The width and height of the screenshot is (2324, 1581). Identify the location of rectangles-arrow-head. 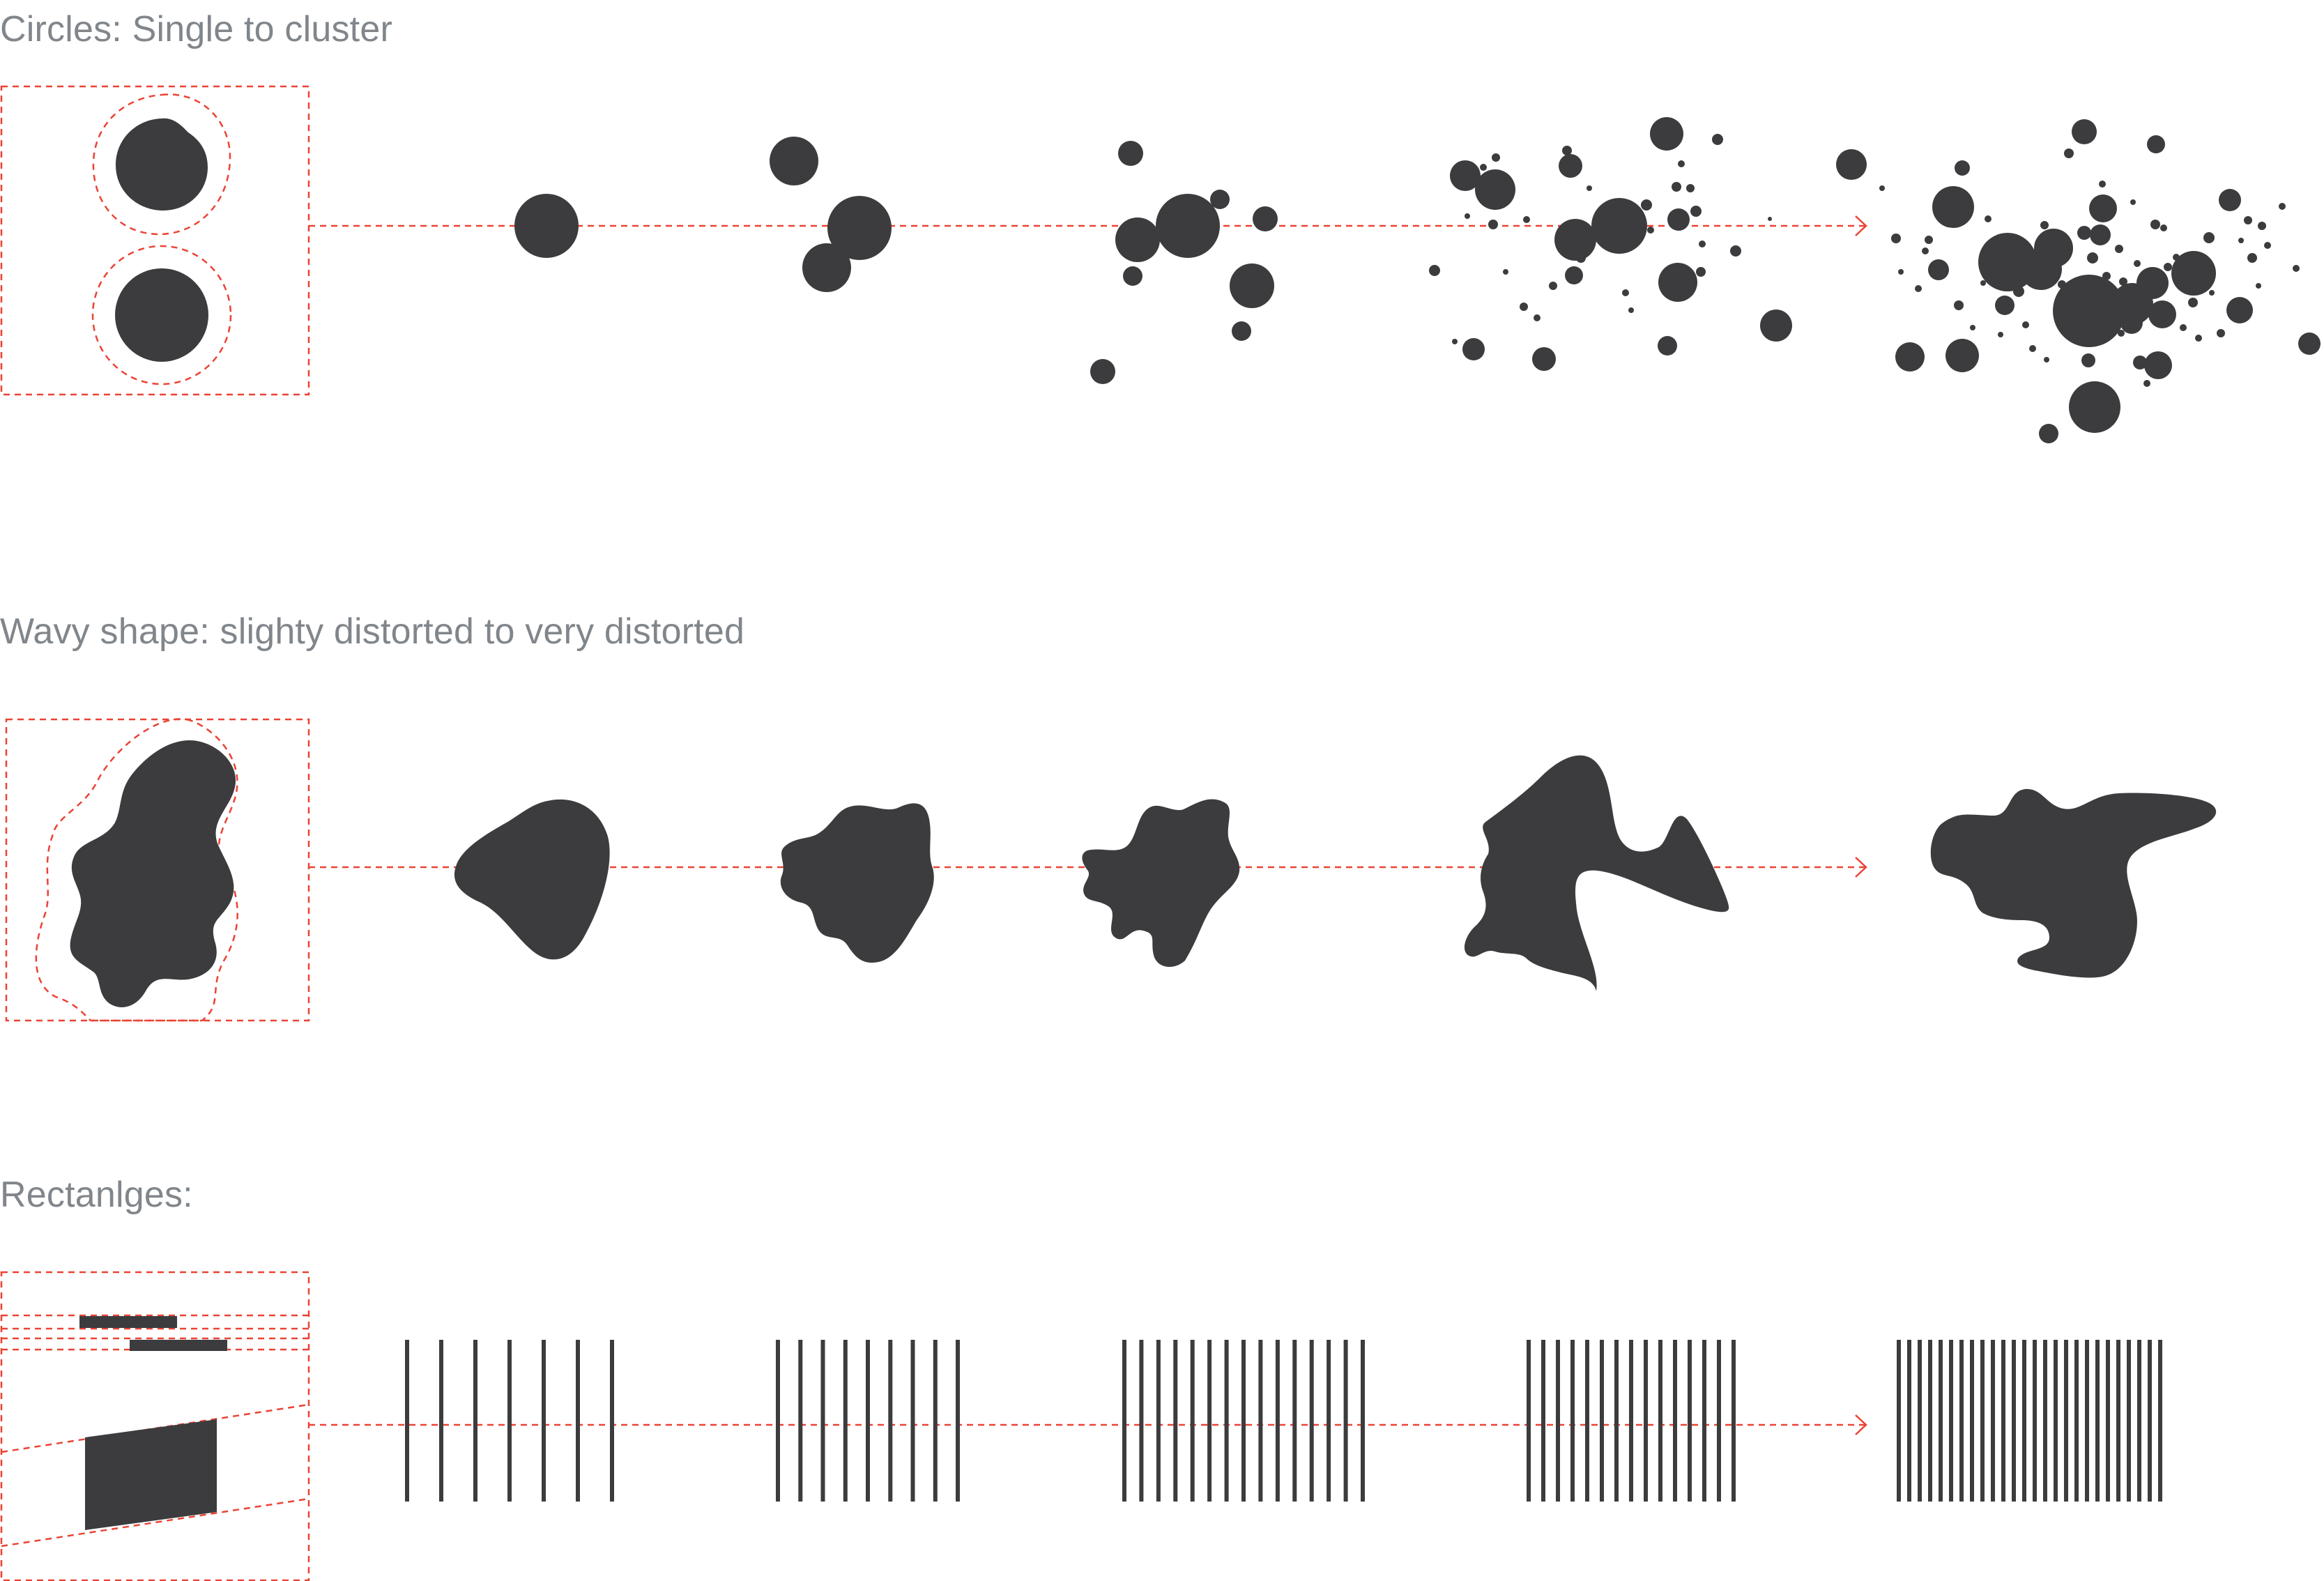
(1861, 1424).